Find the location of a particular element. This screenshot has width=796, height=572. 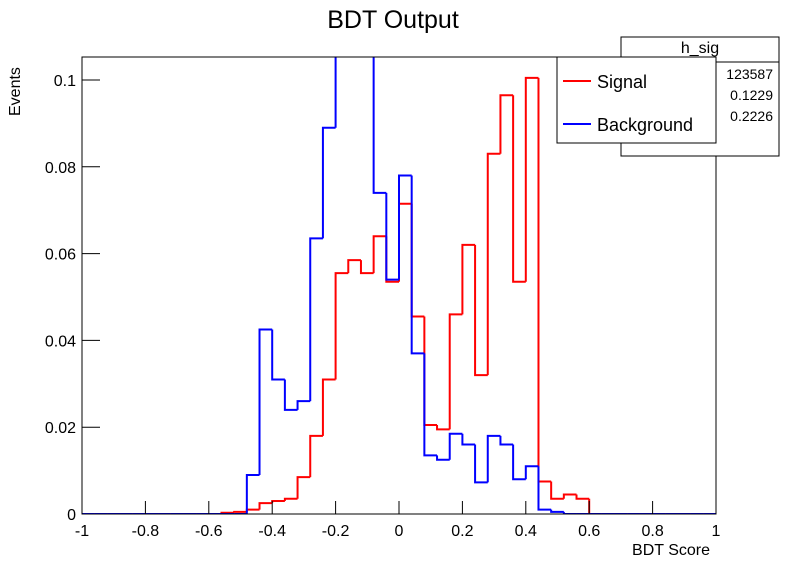

y-tick-label: 0.02 is located at coordinates (60, 428).